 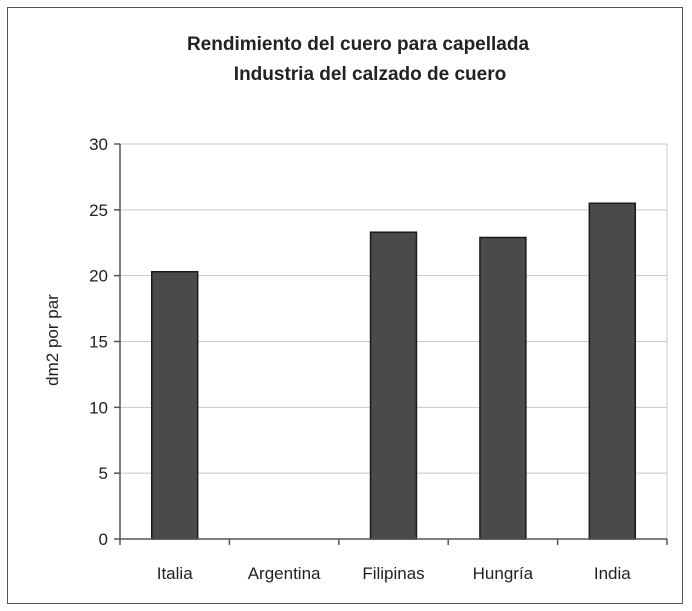 I want to click on x-tick-label: Filipinas, so click(x=393, y=573).